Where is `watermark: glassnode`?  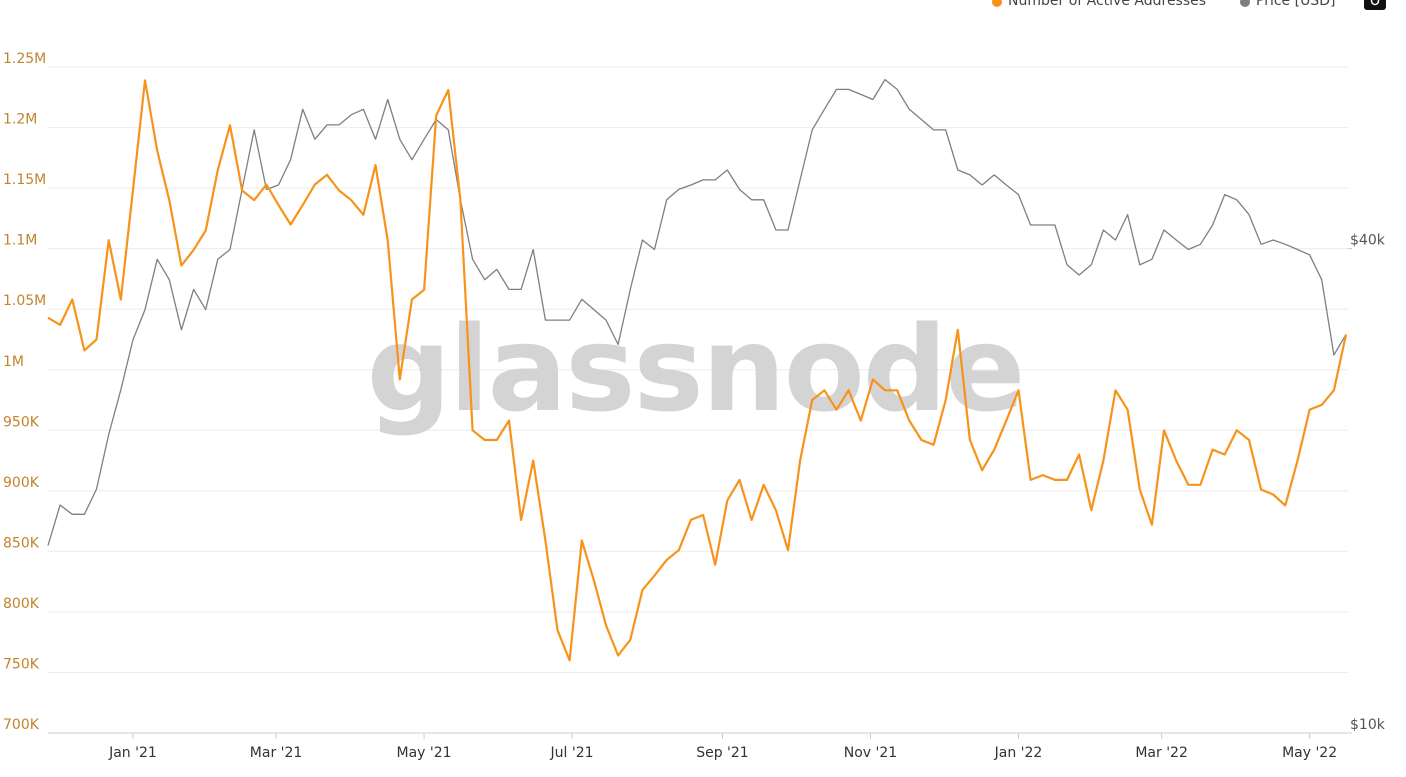 watermark: glassnode is located at coordinates (695, 369).